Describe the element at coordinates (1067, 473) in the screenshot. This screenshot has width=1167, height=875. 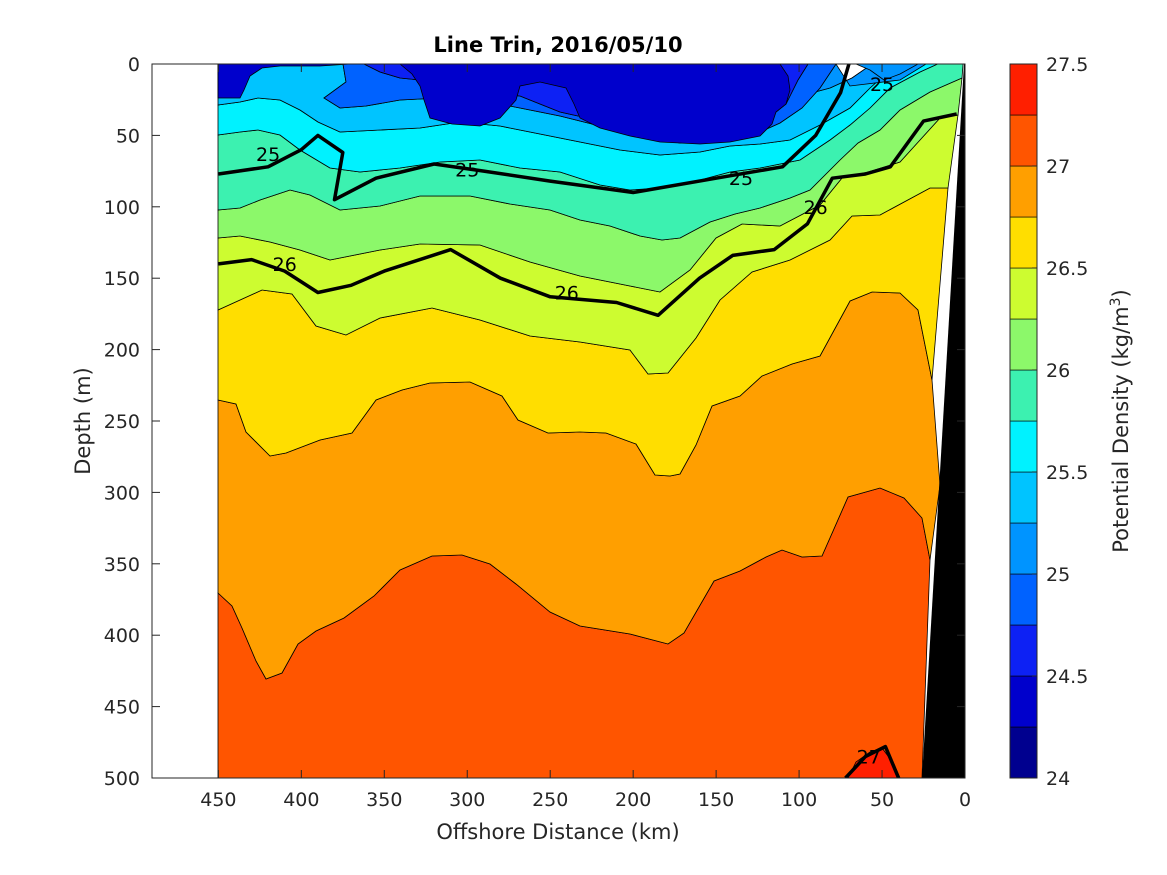
I see `colorbar-tick-label: 25.5` at that location.